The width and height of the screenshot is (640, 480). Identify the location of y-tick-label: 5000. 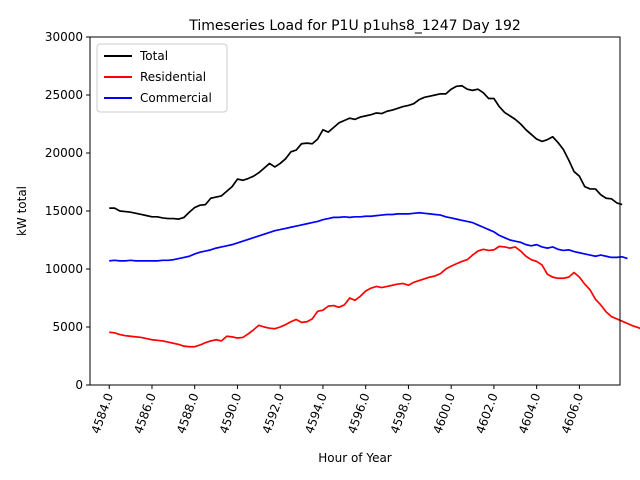
(67, 327).